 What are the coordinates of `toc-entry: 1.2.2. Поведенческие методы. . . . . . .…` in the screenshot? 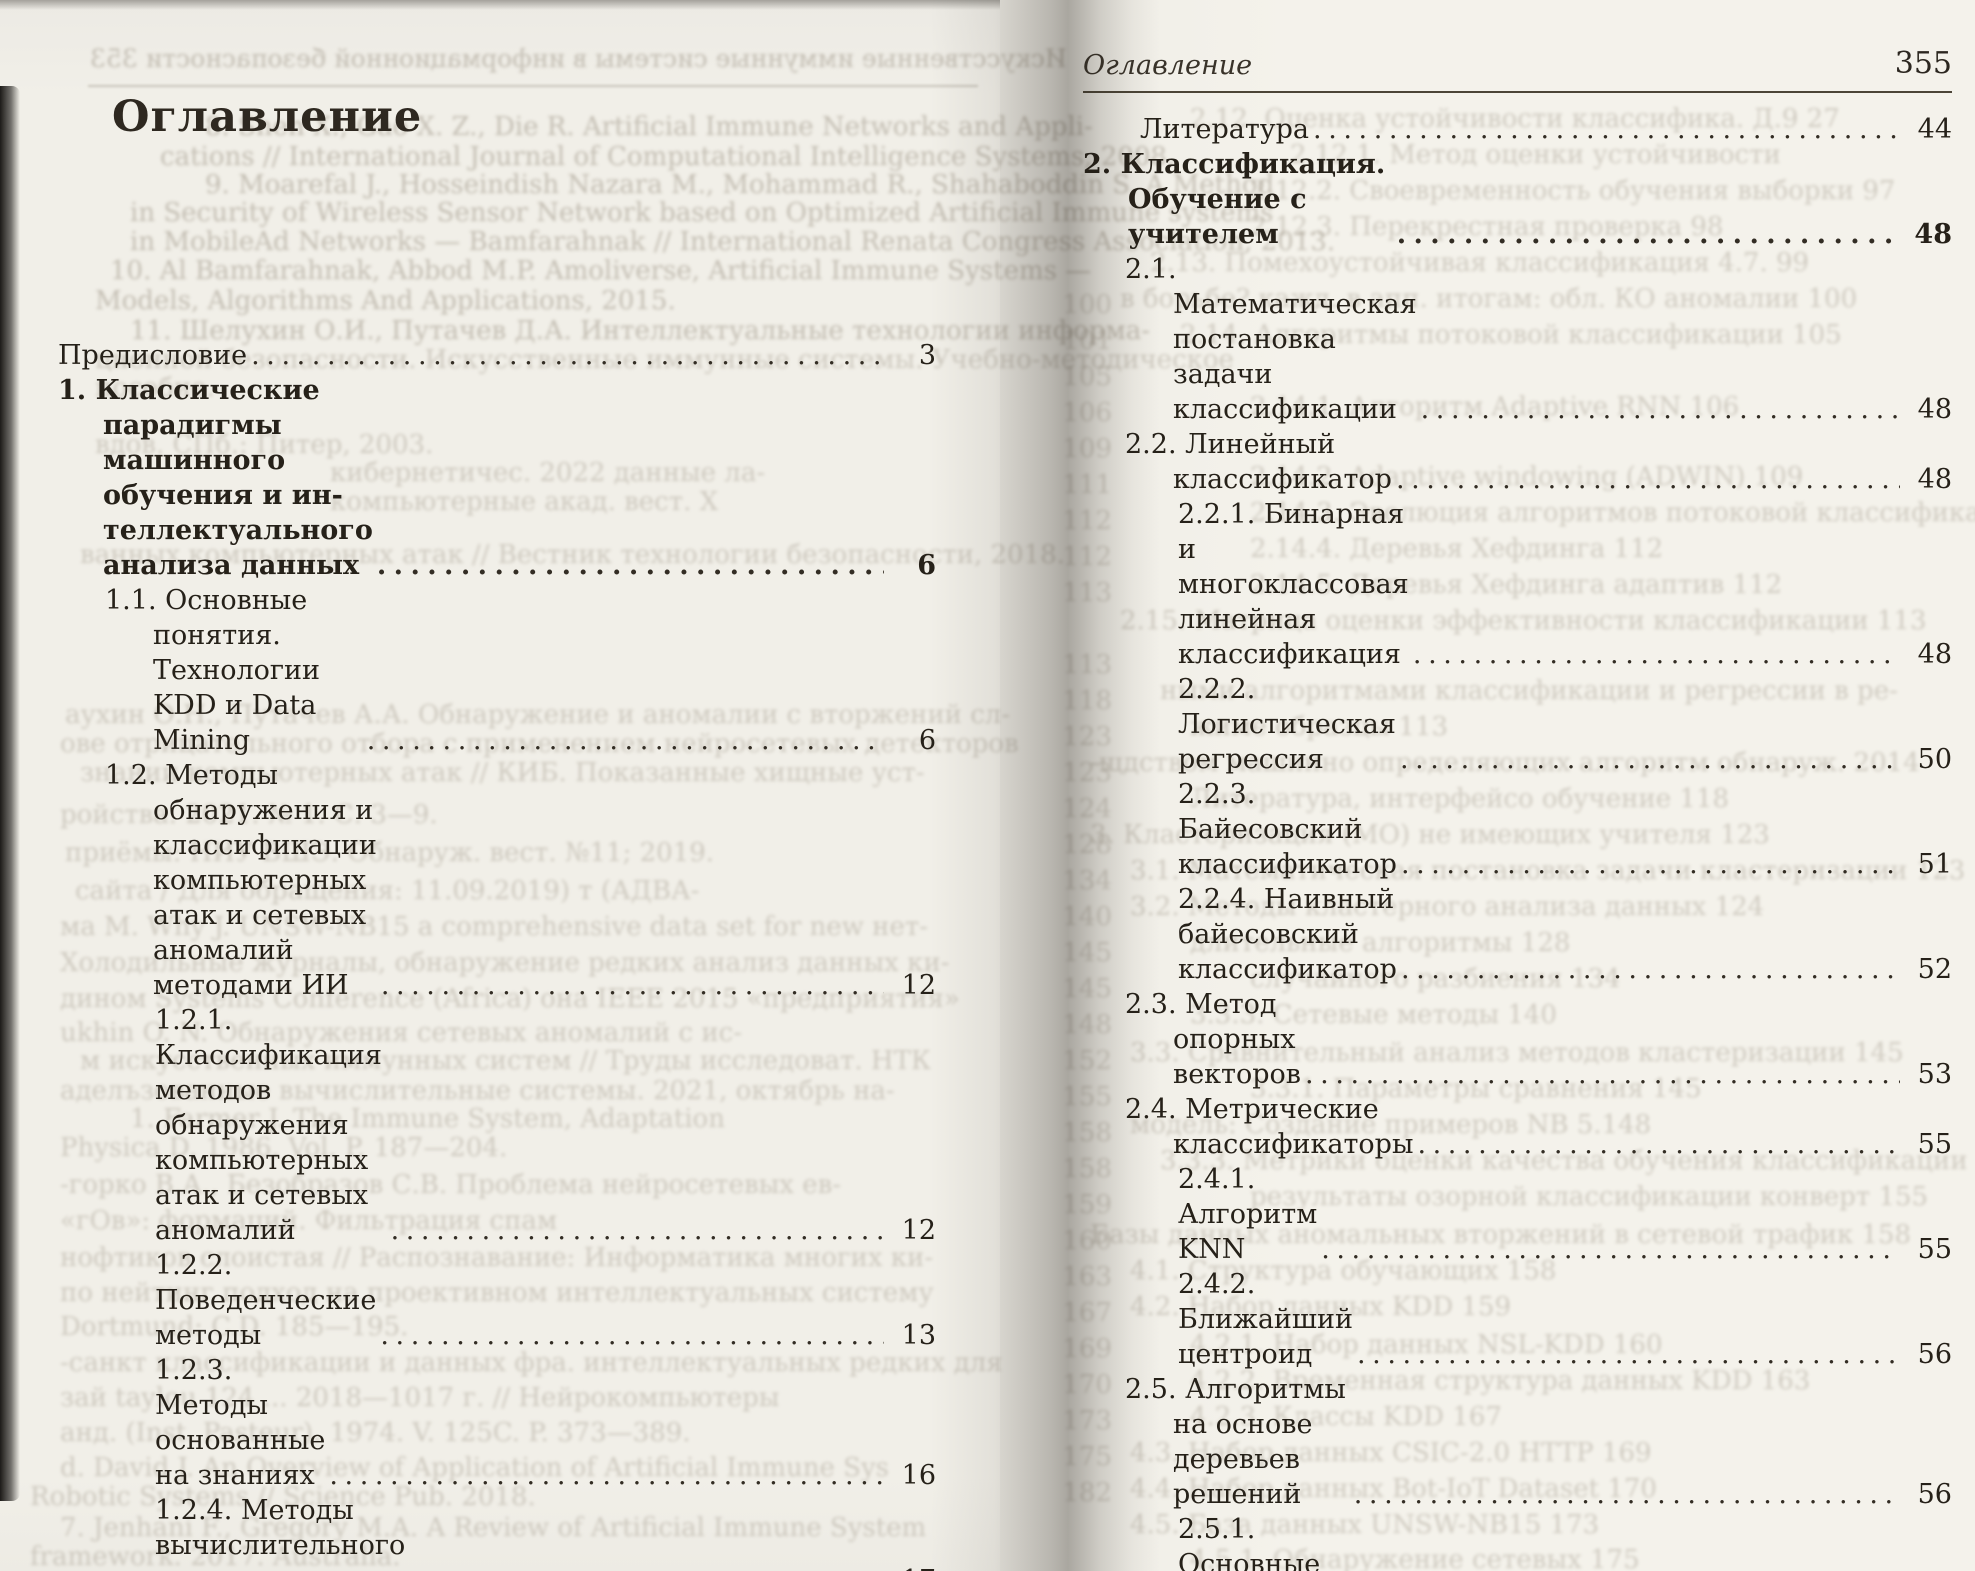 It's located at (497, 1300).